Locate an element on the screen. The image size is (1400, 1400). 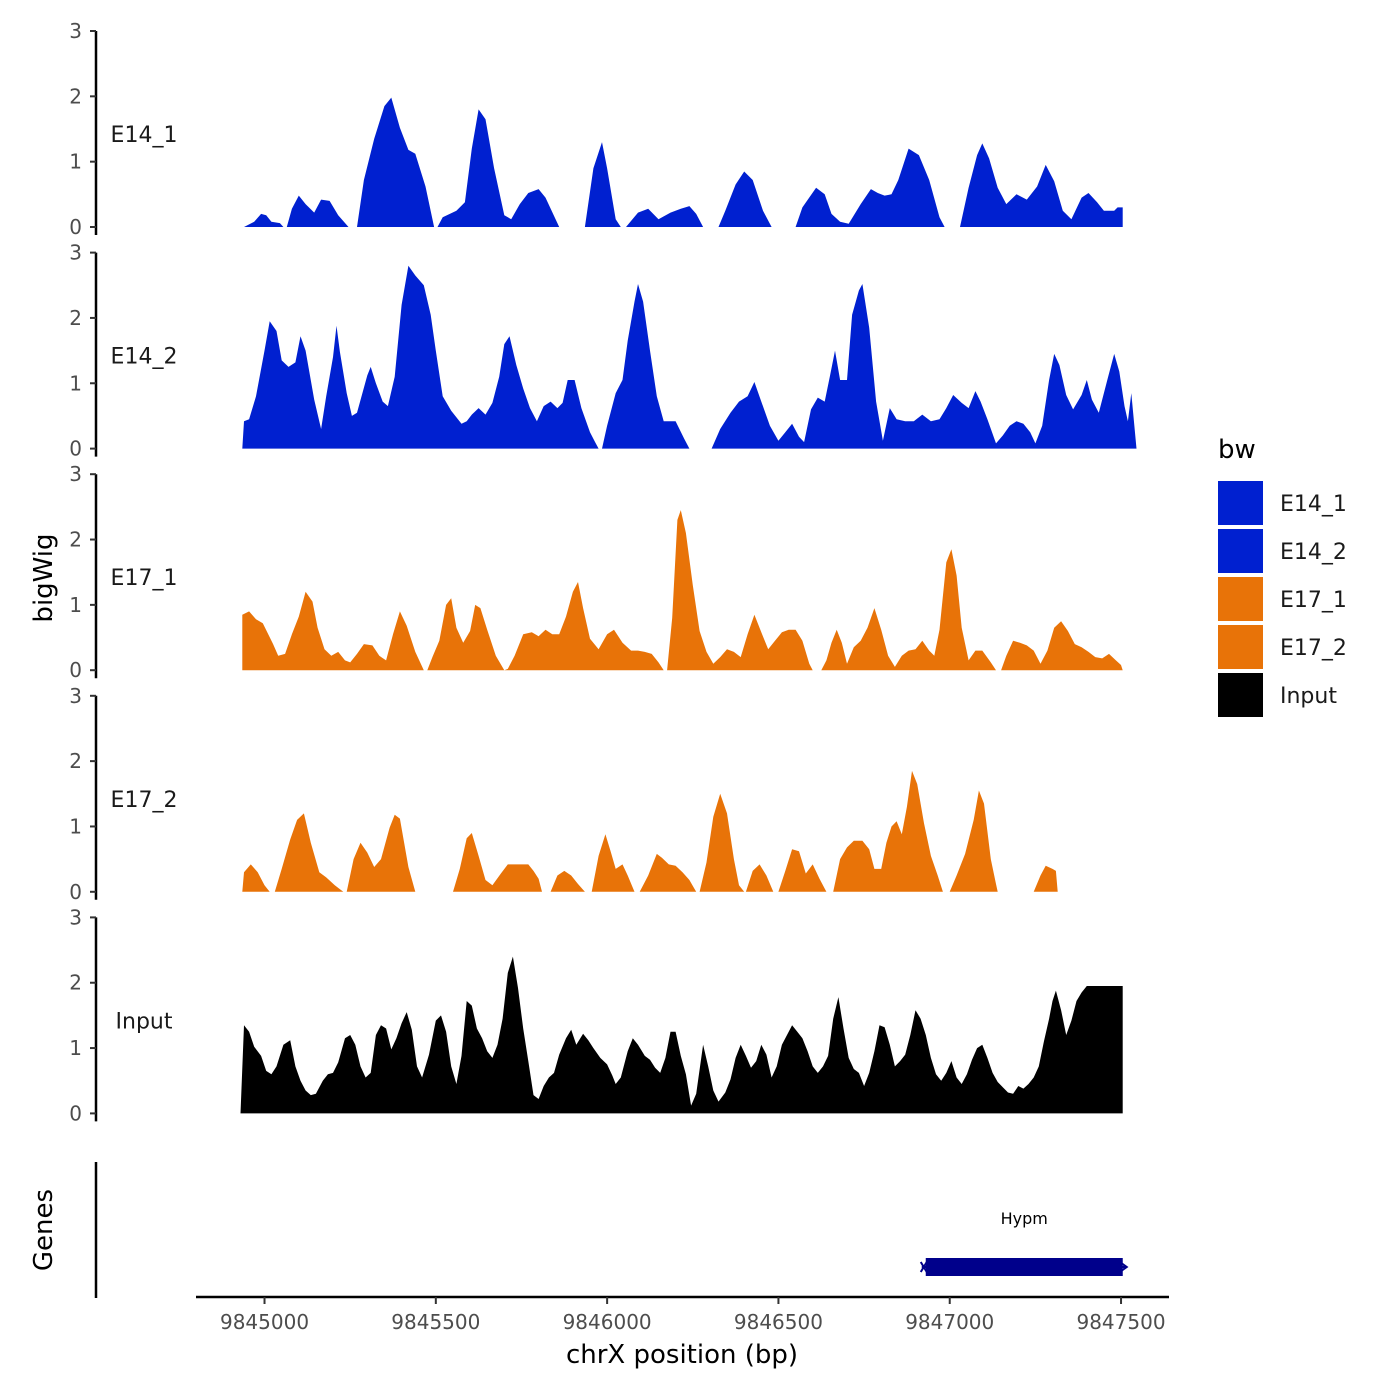
track-label-E14_1: E14_1 is located at coordinates (144, 135).